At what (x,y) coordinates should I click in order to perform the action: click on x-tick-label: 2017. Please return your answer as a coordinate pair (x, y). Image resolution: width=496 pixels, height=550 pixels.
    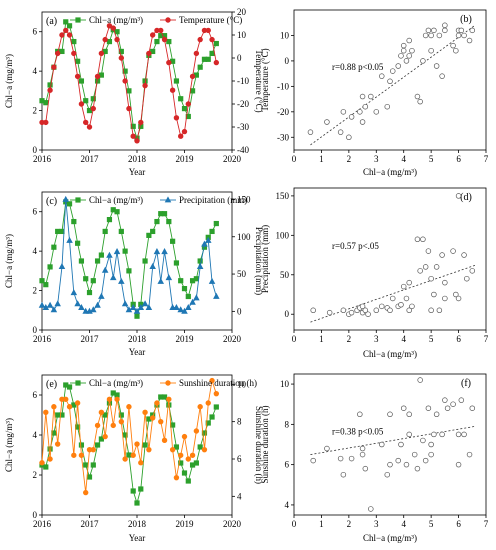
    Looking at the image, I should click on (90, 524).